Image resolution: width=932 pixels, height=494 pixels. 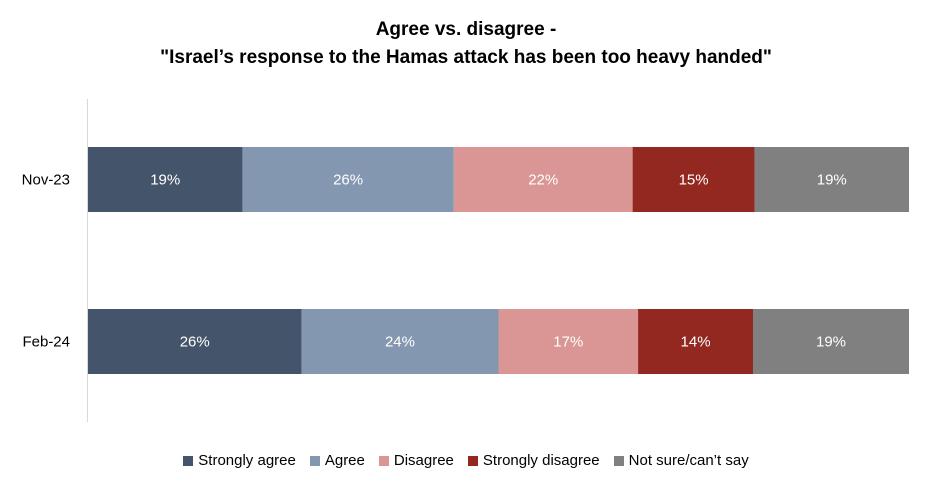 I want to click on data-label: 17%, so click(x=568, y=342).